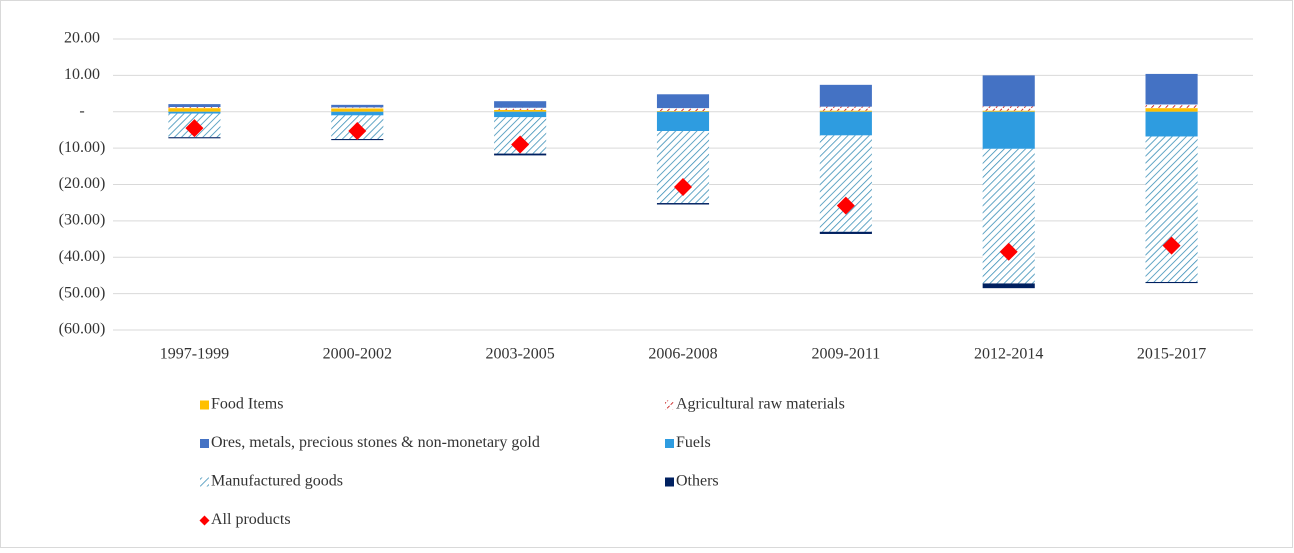 This screenshot has height=553, width=1294. I want to click on y-tick-label: (20.00), so click(82, 183).